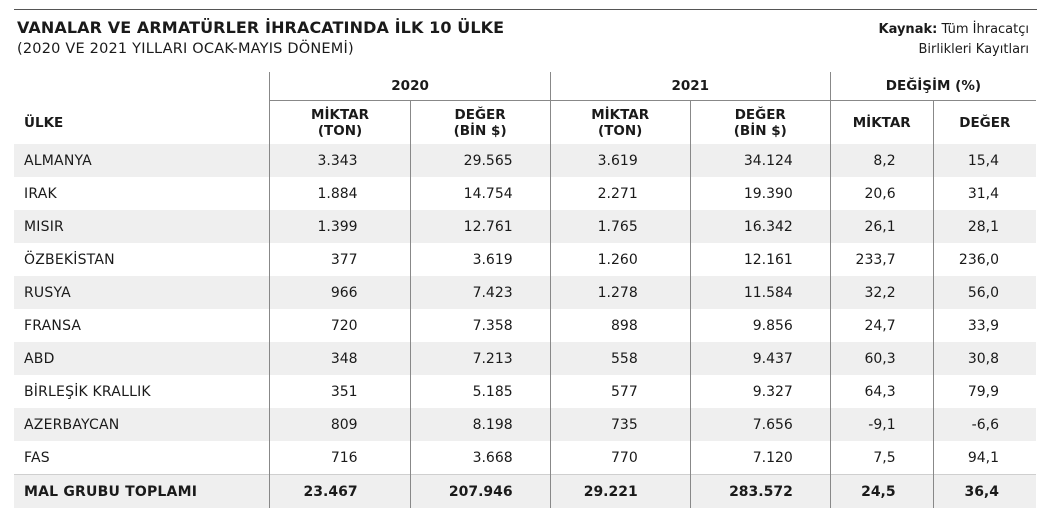 Image resolution: width=1051 pixels, height=527 pixels. What do you see at coordinates (340, 458) in the screenshot?
I see `cell-2020-quantity: 716` at bounding box center [340, 458].